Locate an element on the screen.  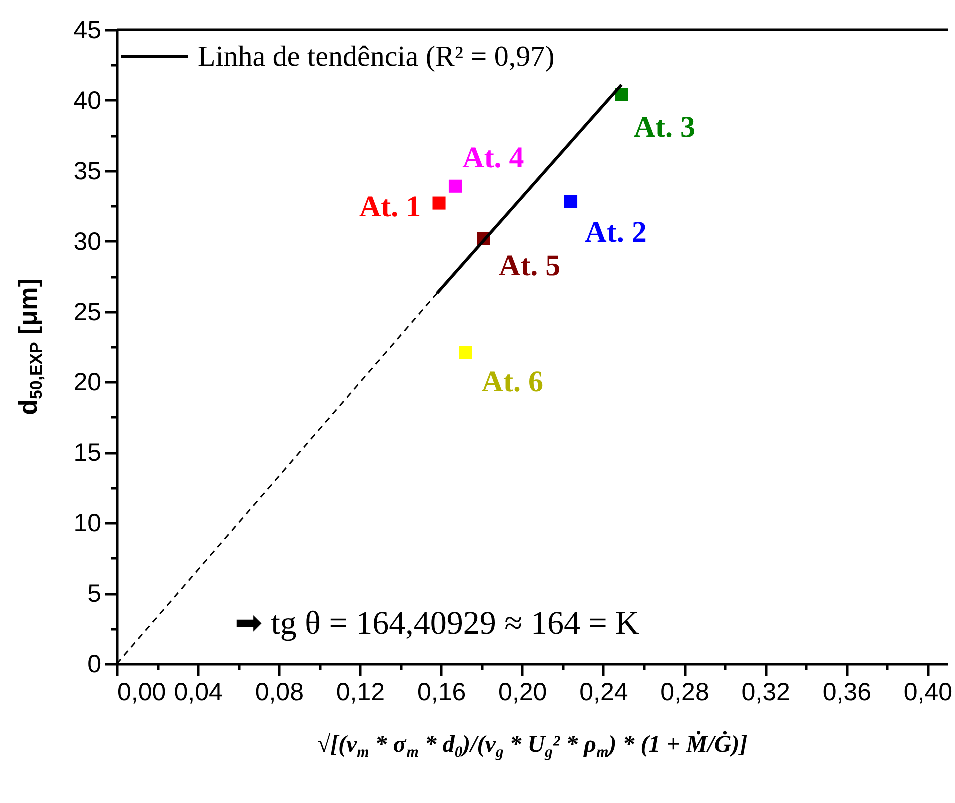
x-tick-label: 0,12 is located at coordinates (361, 692).